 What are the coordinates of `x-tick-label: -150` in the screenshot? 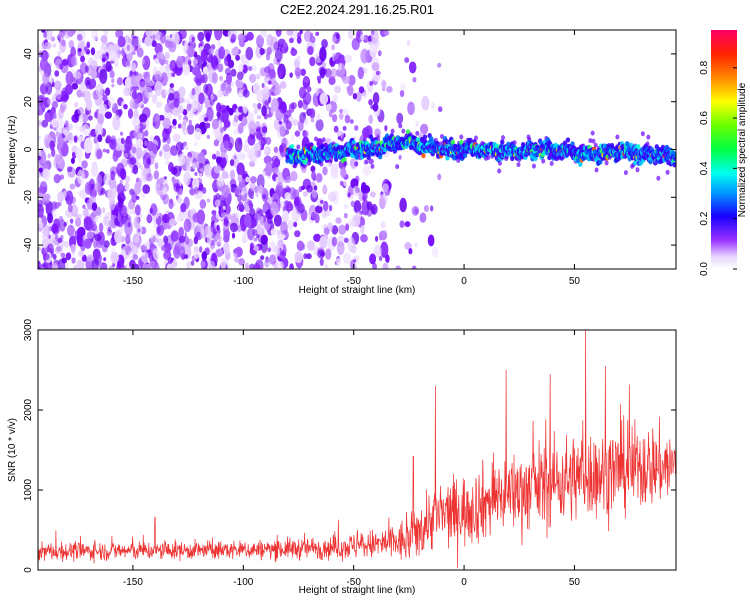 It's located at (133, 281).